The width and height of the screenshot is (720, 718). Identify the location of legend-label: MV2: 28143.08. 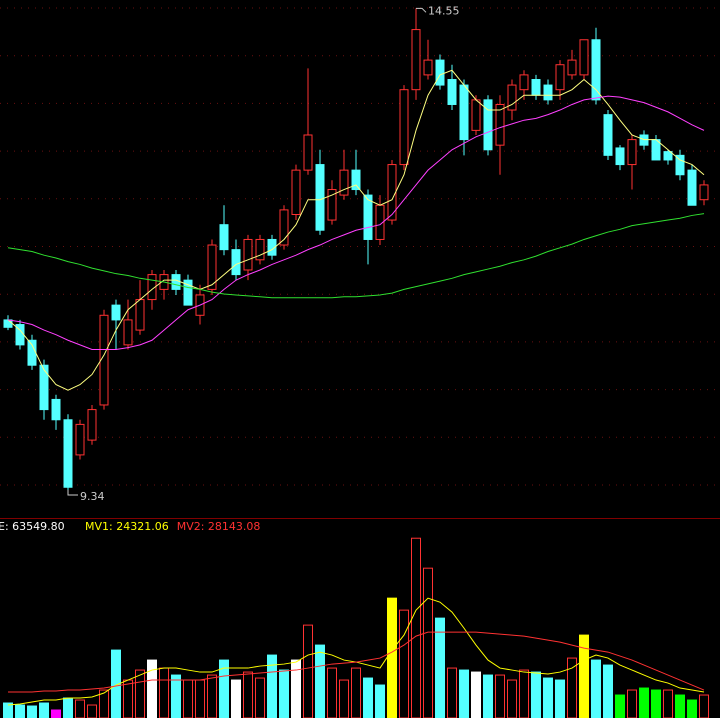
(219, 526).